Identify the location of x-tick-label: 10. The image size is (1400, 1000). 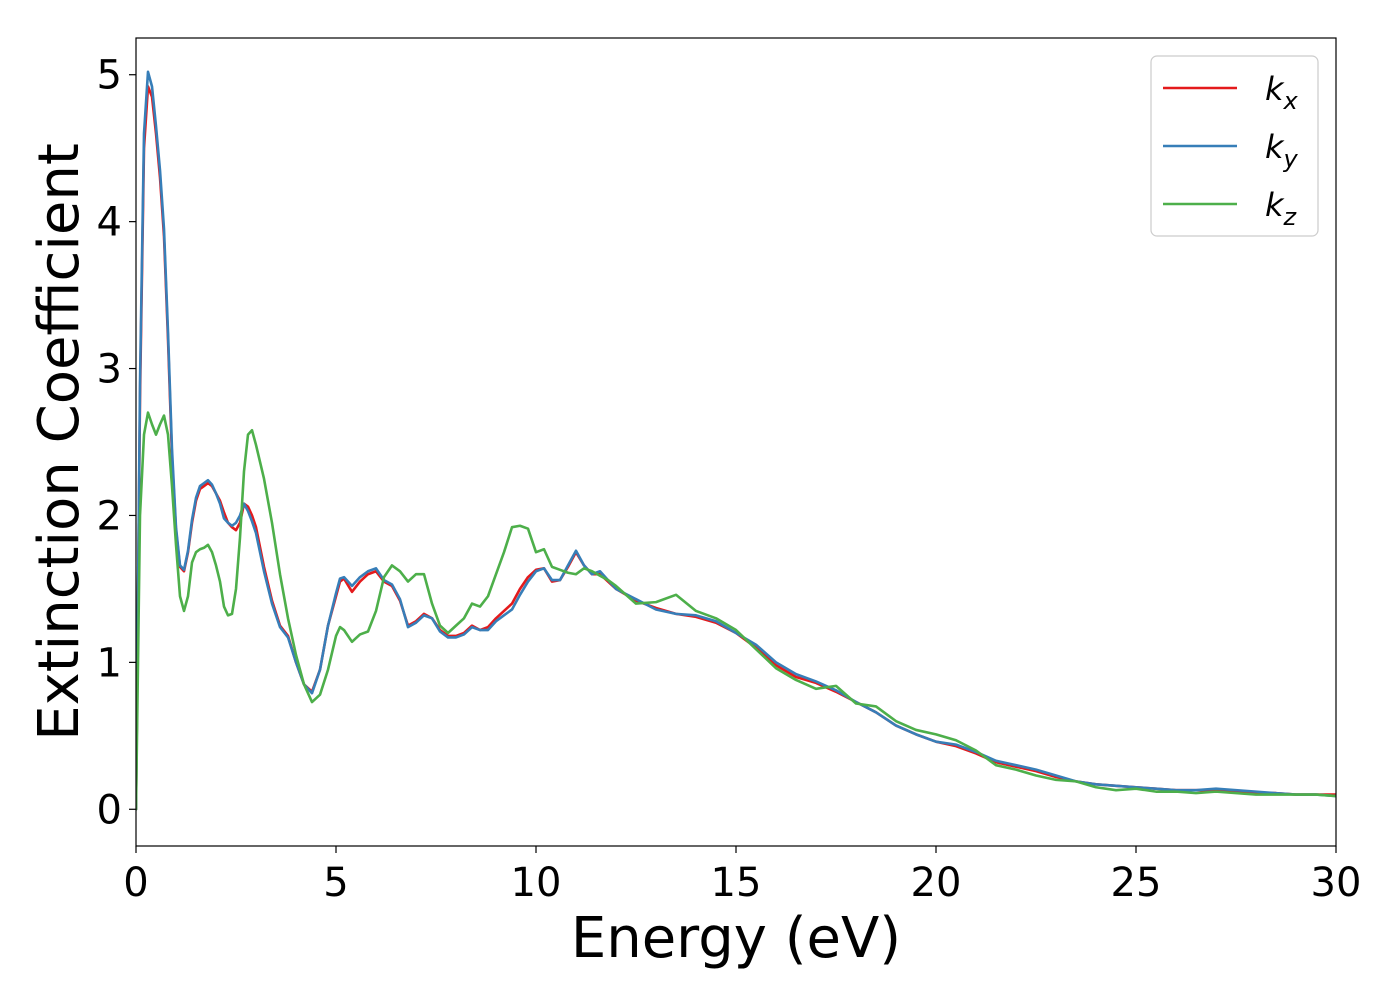
(536, 883).